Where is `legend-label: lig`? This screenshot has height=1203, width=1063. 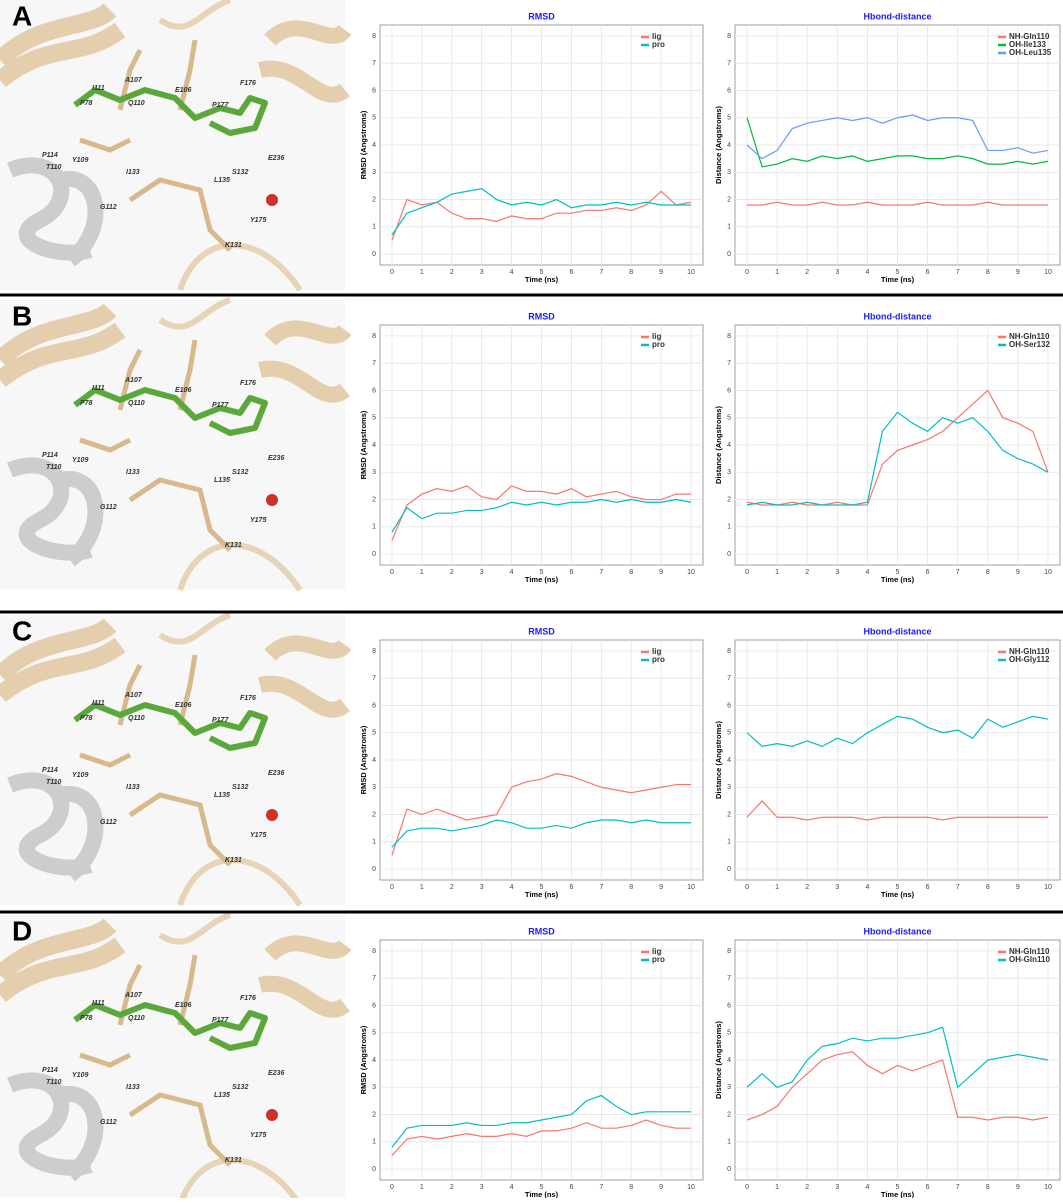
legend-label: lig is located at coordinates (656, 651).